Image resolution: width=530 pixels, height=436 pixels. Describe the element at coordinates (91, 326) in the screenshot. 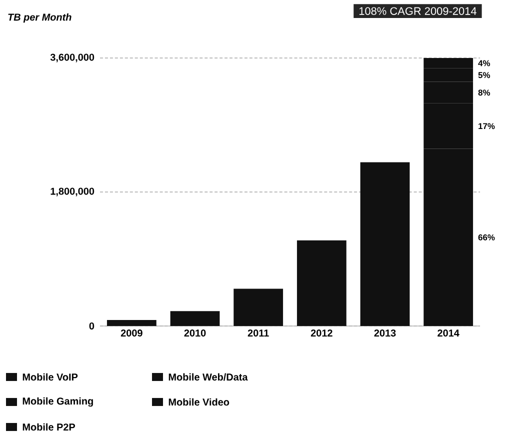

I see `y-tick-label: 0` at that location.